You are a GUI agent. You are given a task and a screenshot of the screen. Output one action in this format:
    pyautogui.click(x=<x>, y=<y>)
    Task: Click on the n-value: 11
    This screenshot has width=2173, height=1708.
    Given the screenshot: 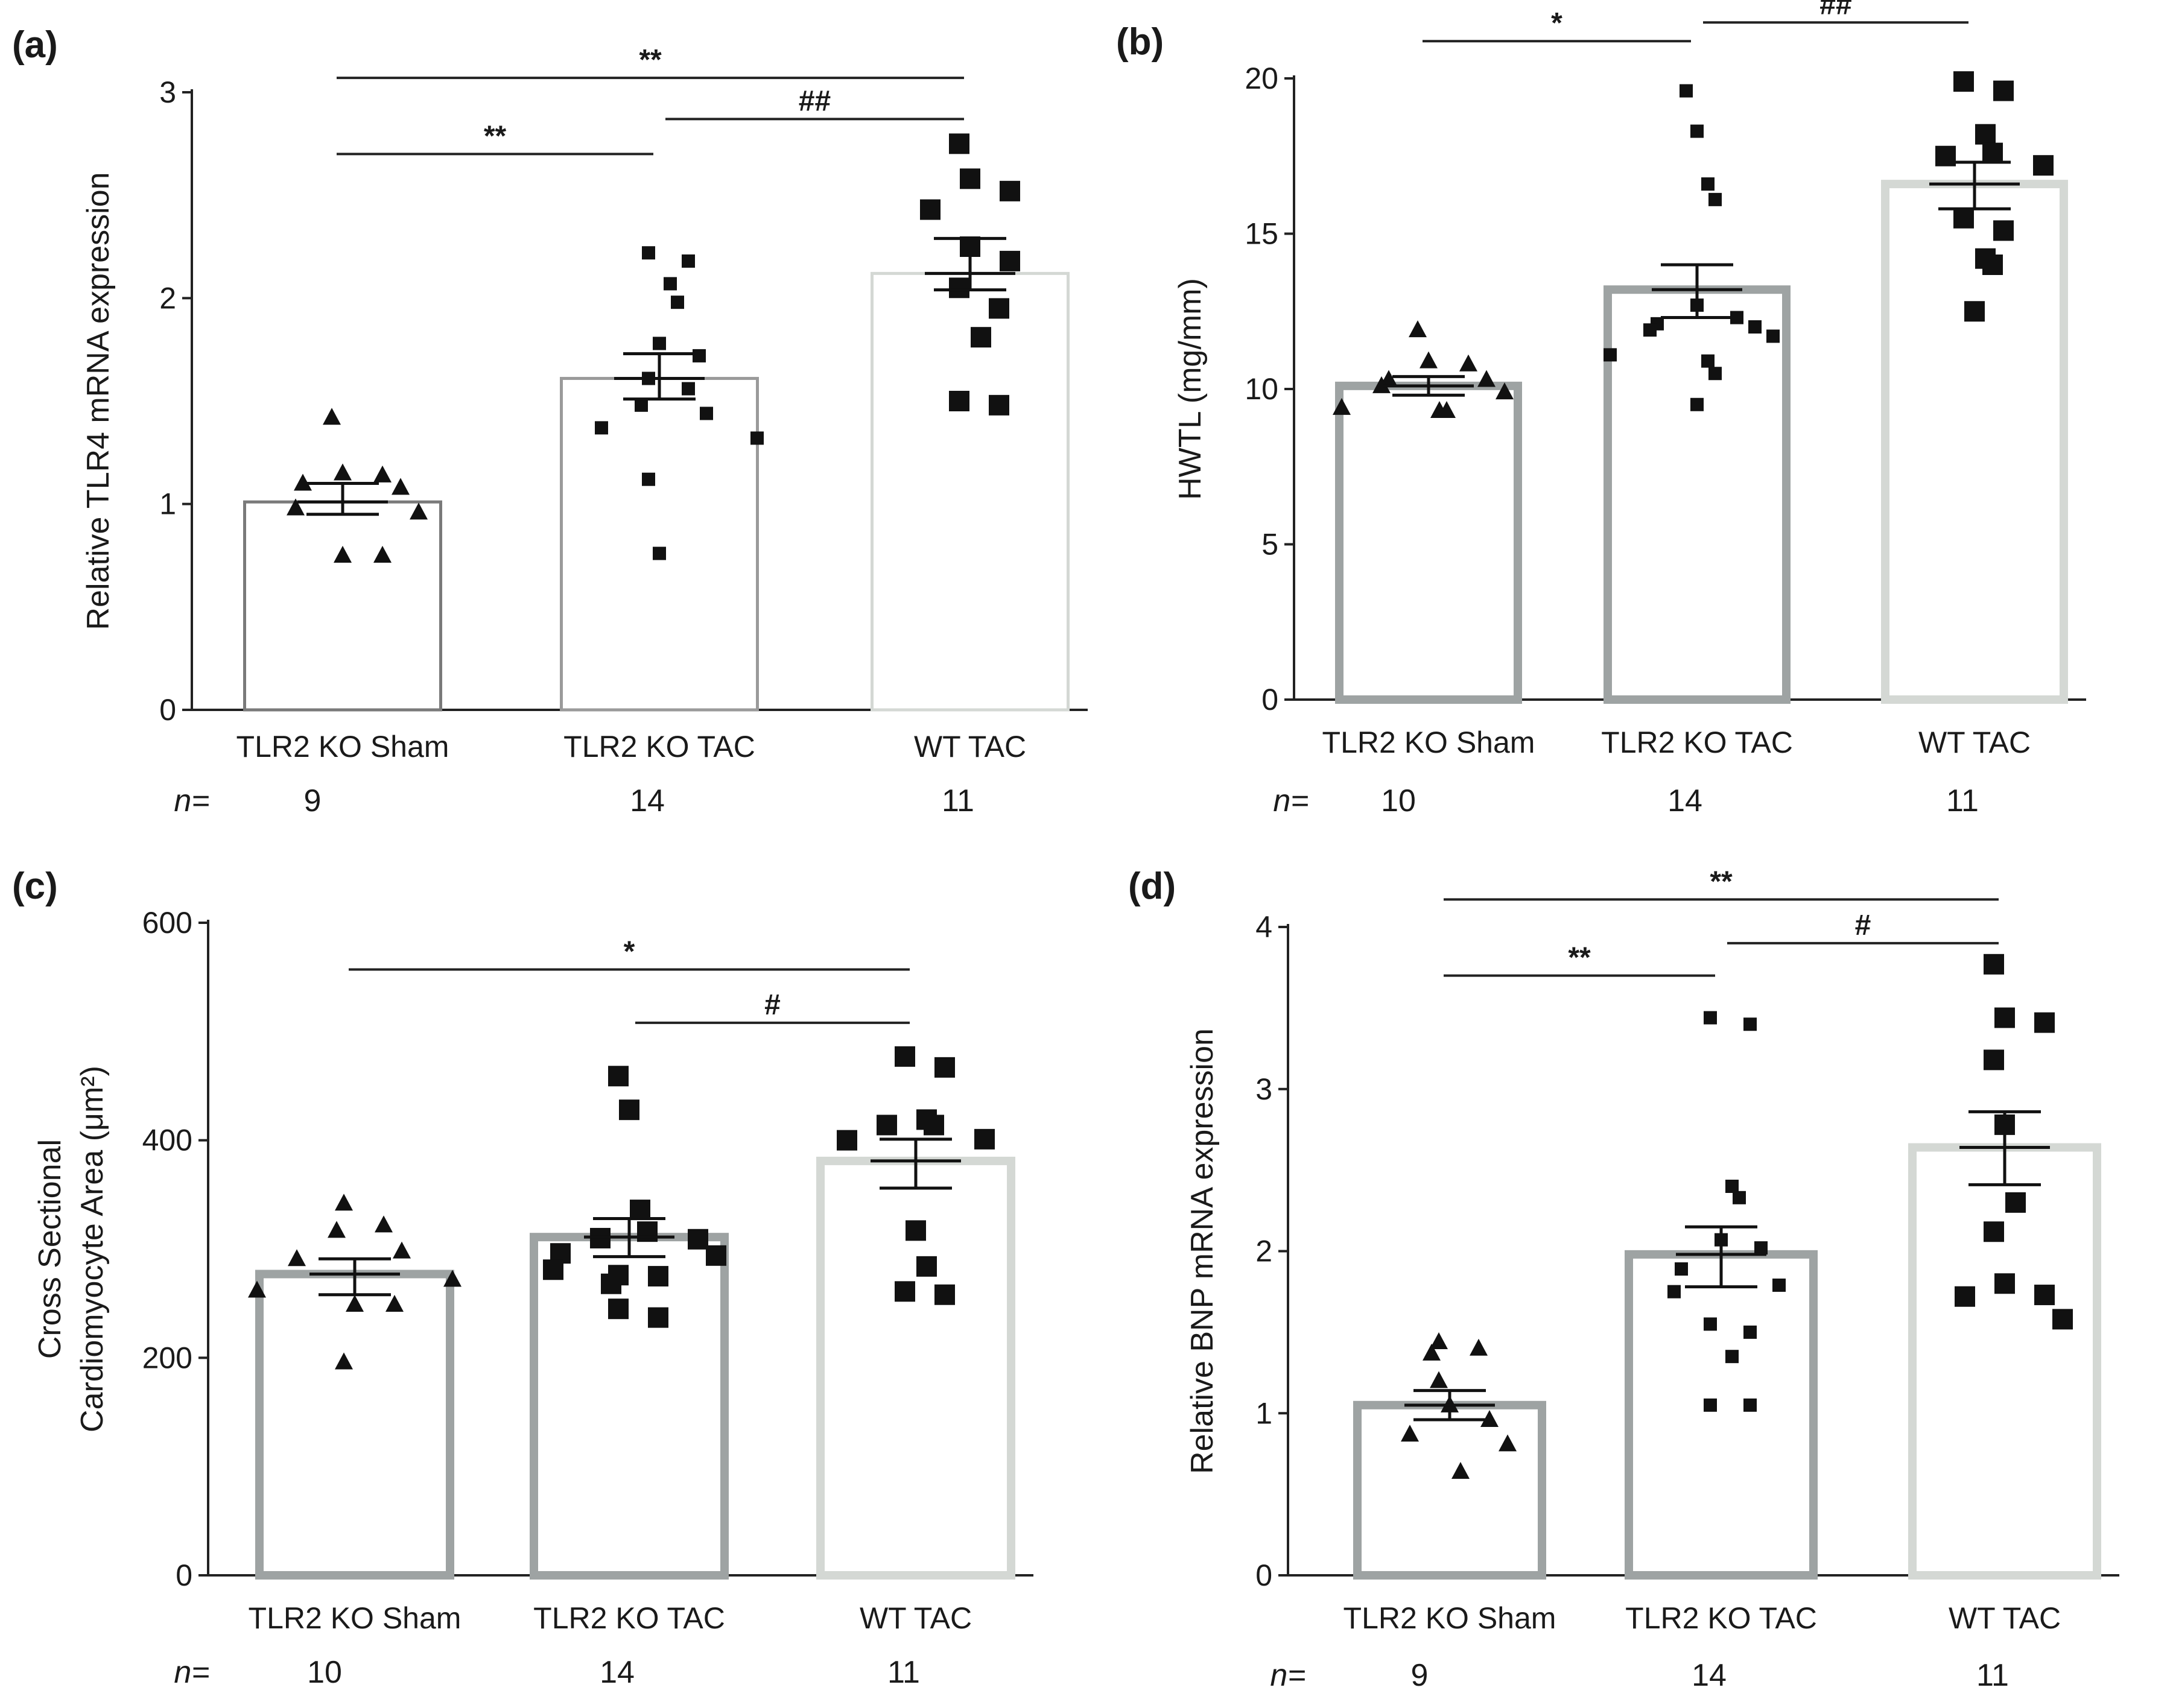 What is the action you would take?
    pyautogui.click(x=903, y=1673)
    